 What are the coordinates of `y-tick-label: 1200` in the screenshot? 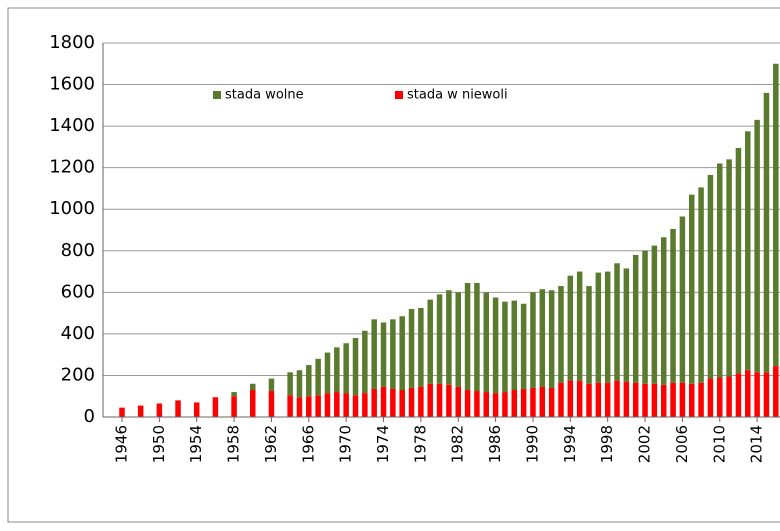 It's located at (72, 167).